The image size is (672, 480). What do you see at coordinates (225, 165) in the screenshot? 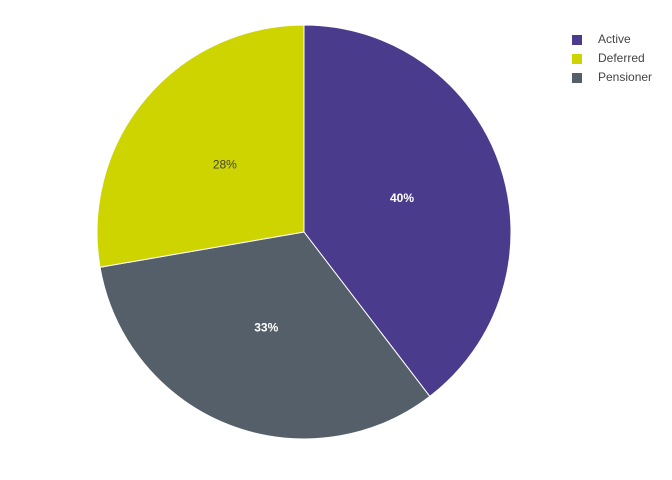
I see `slice-label: 28%` at bounding box center [225, 165].